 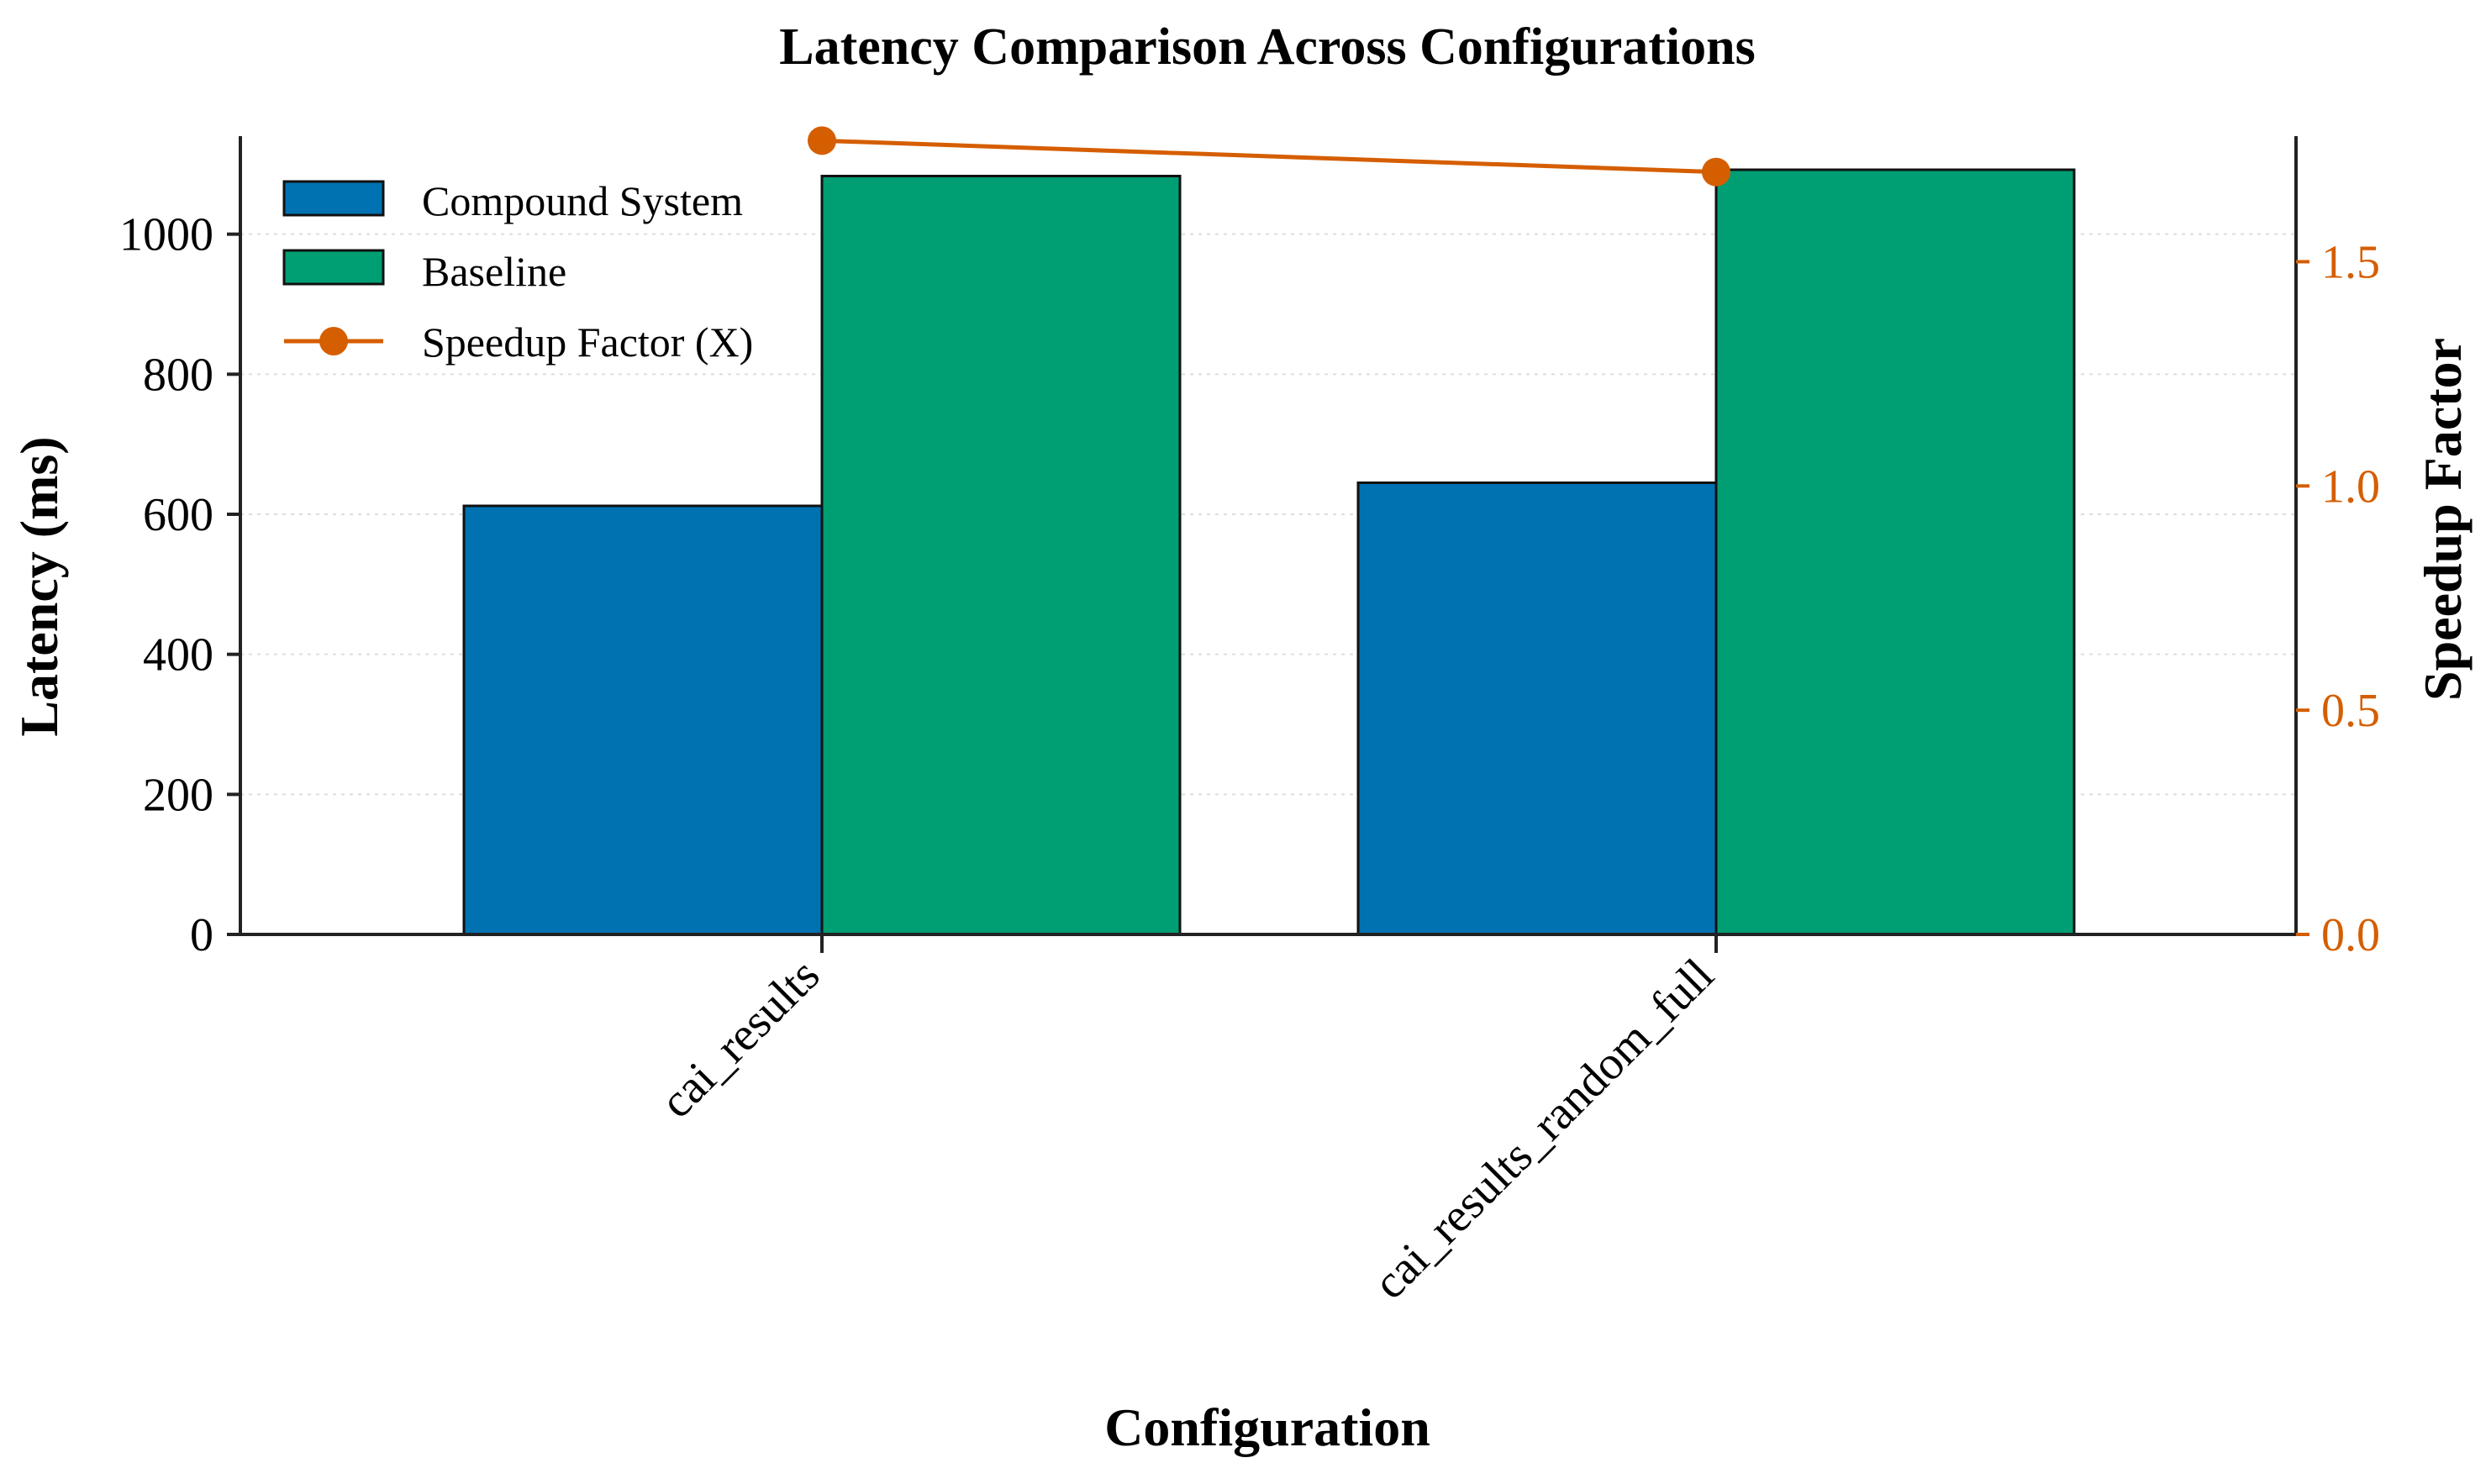 I want to click on y-ticks: 0 200 400 600 800 1000, so click(x=179, y=585).